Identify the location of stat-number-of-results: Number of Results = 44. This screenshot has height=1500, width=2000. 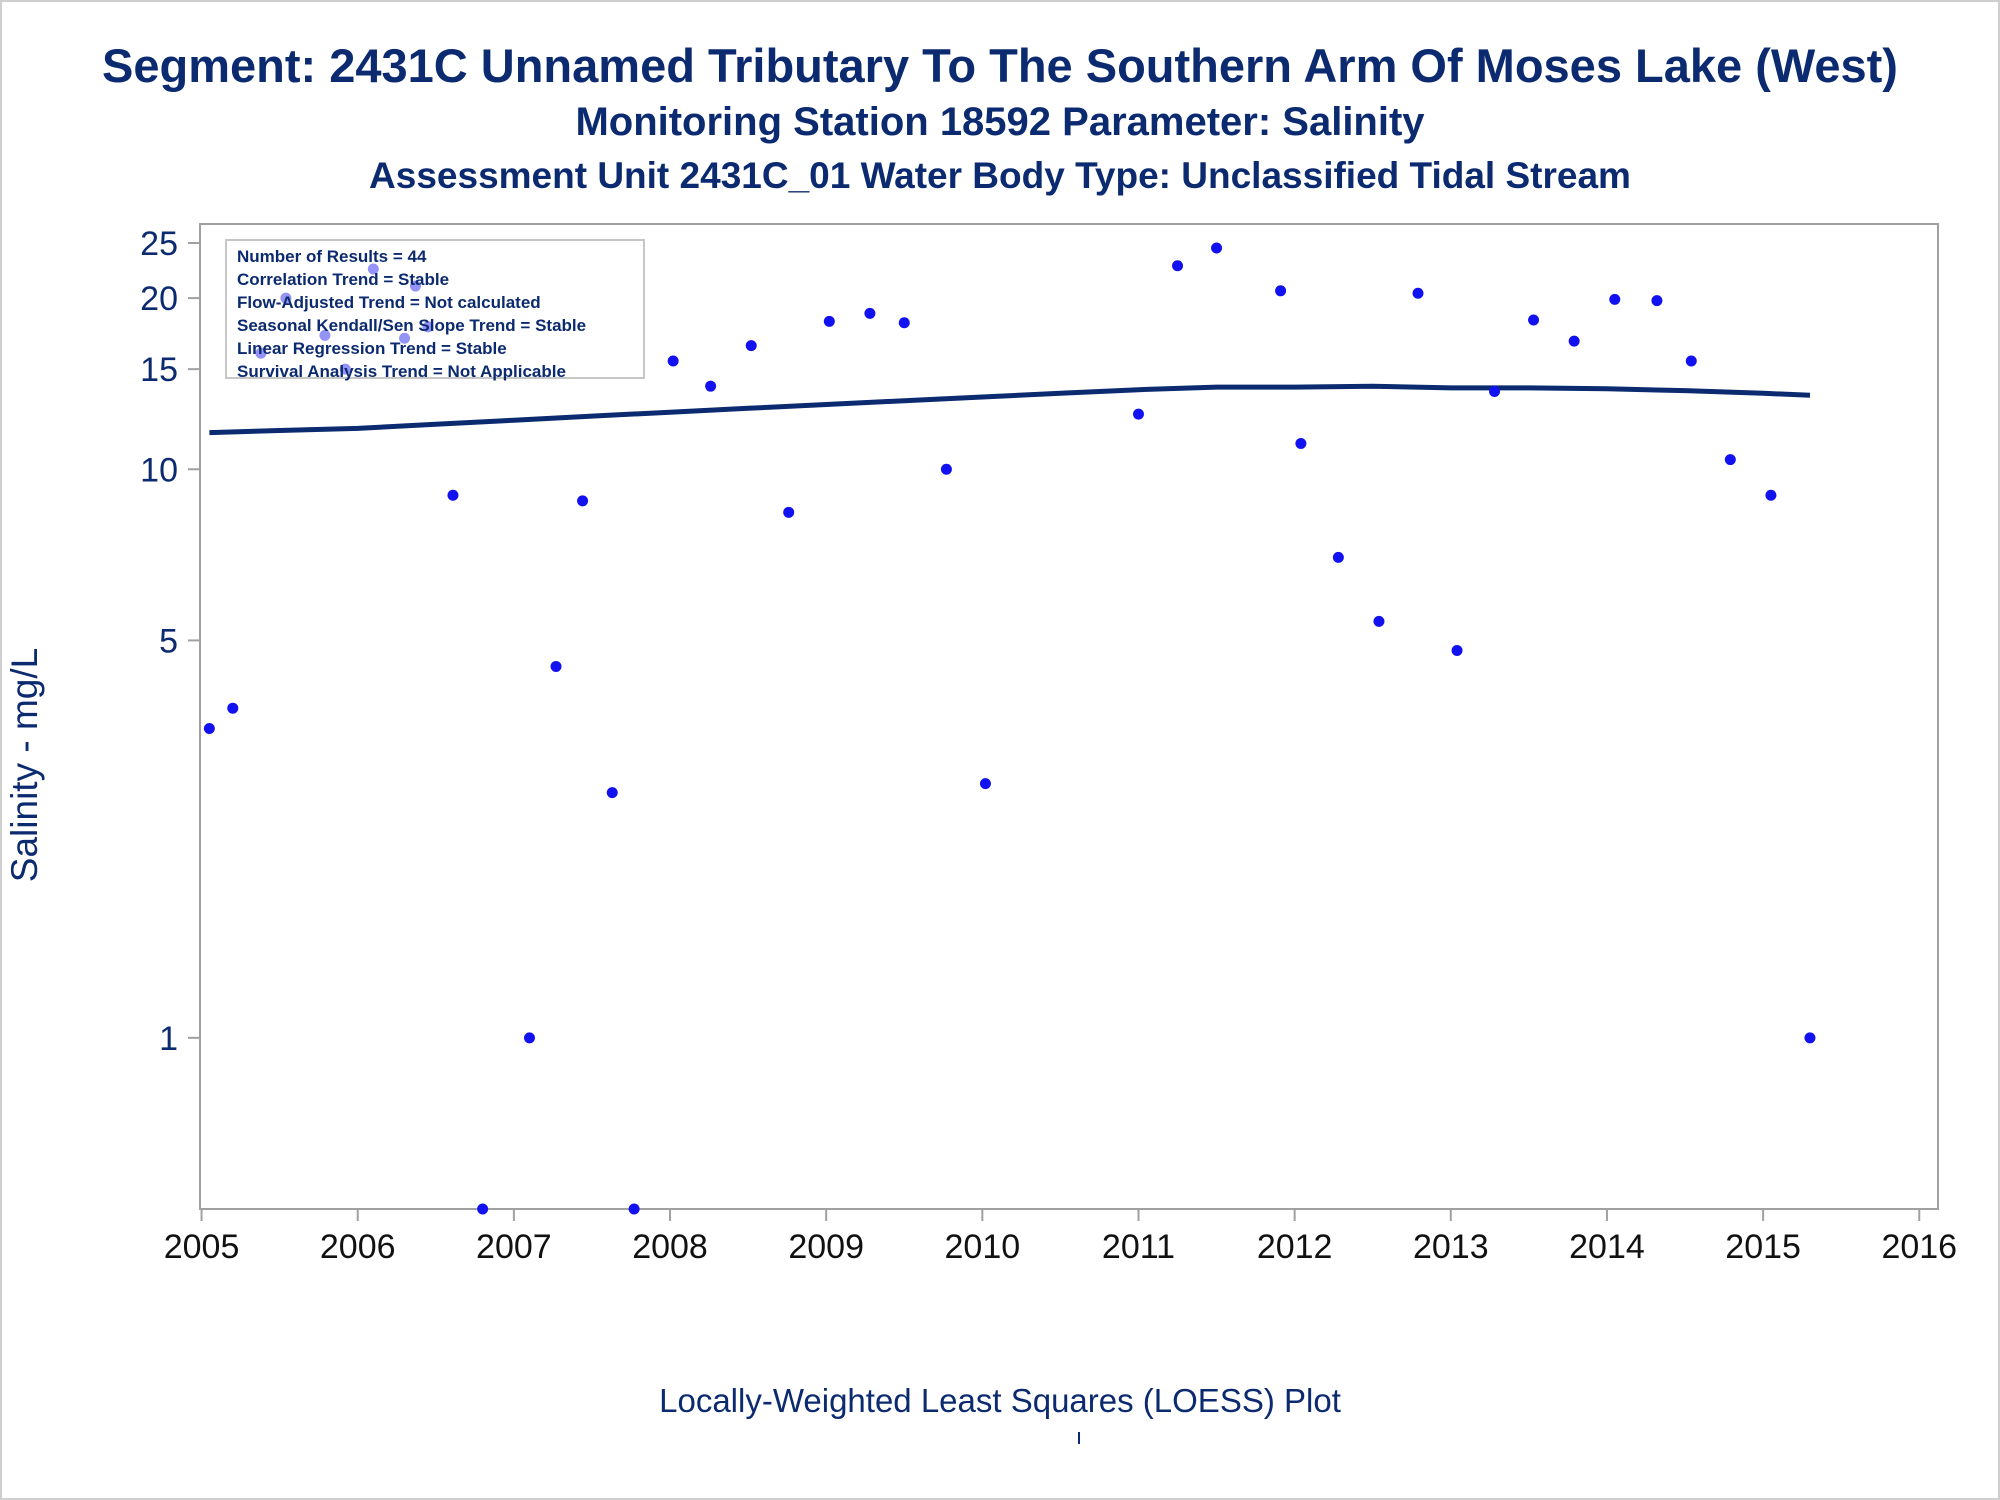
(332, 256).